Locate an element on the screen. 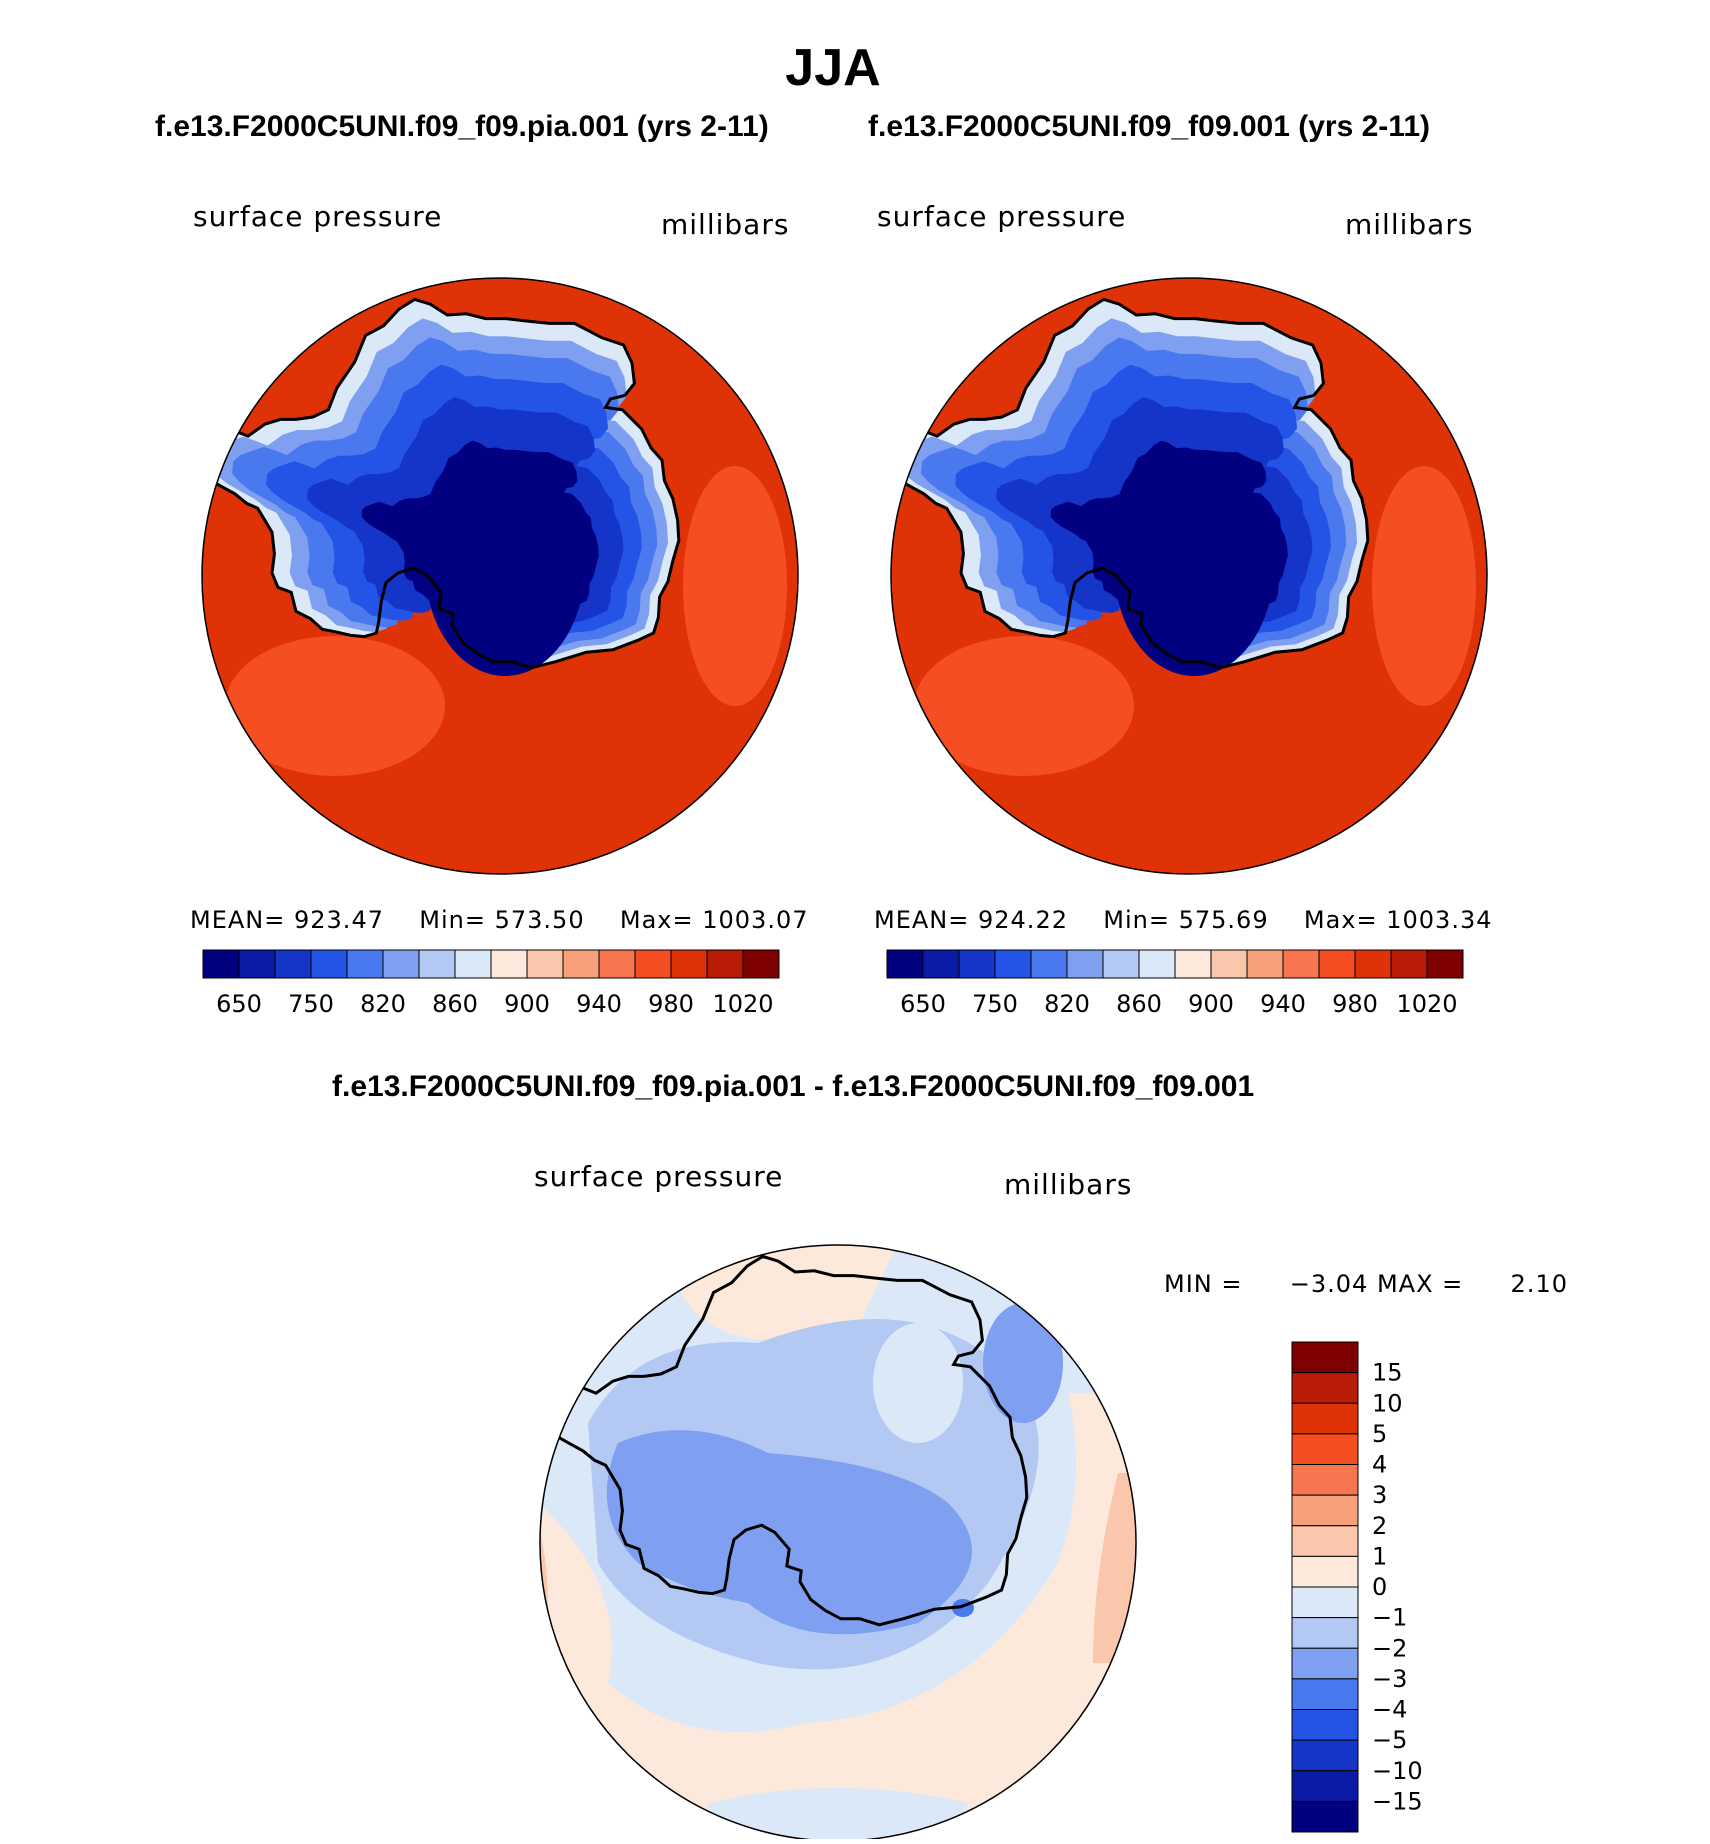 The image size is (1710, 1844). colorbar-2: 650 750 820 860 900 940 980 1020 is located at coordinates (1175, 983).